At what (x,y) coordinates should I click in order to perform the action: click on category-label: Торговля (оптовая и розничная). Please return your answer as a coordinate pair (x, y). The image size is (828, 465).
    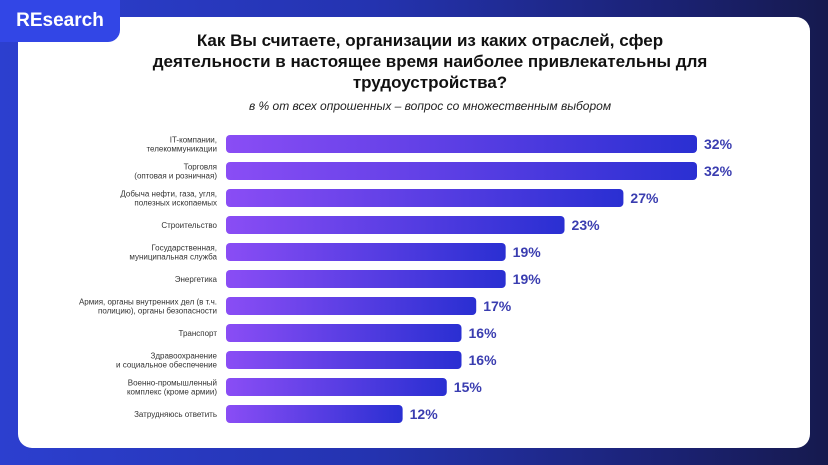
    Looking at the image, I should click on (175, 172).